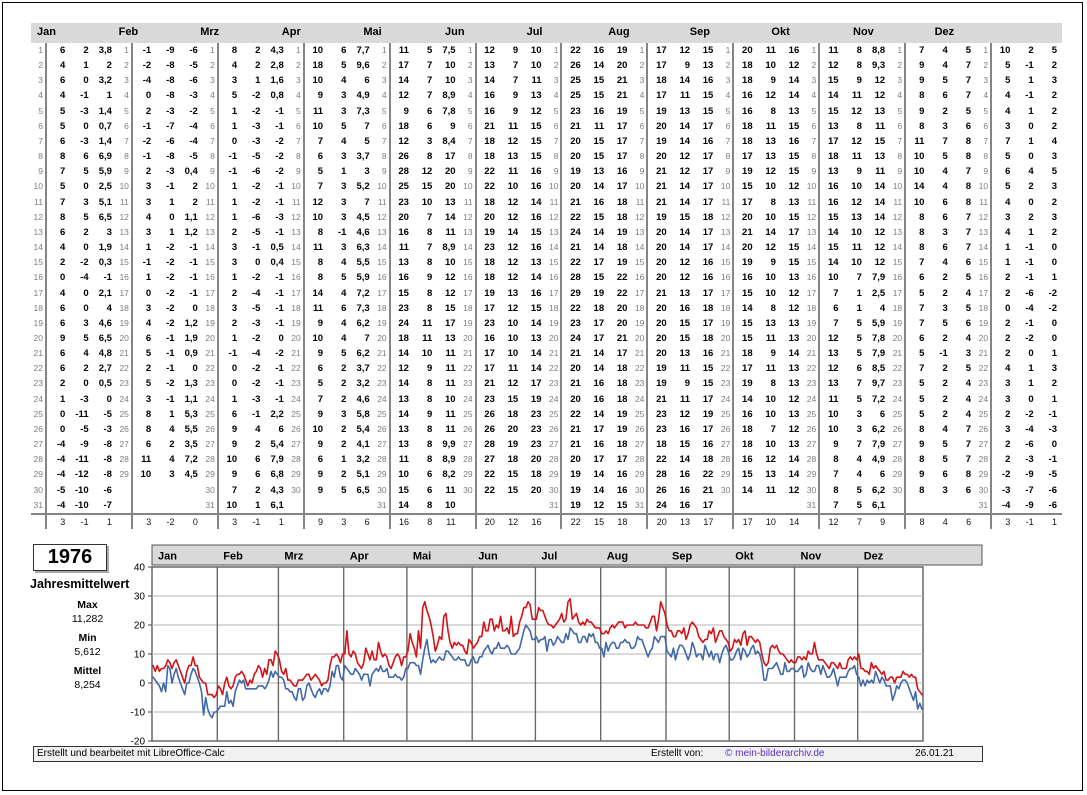  What do you see at coordinates (403, 308) in the screenshot?
I see `max-cell: 23` at bounding box center [403, 308].